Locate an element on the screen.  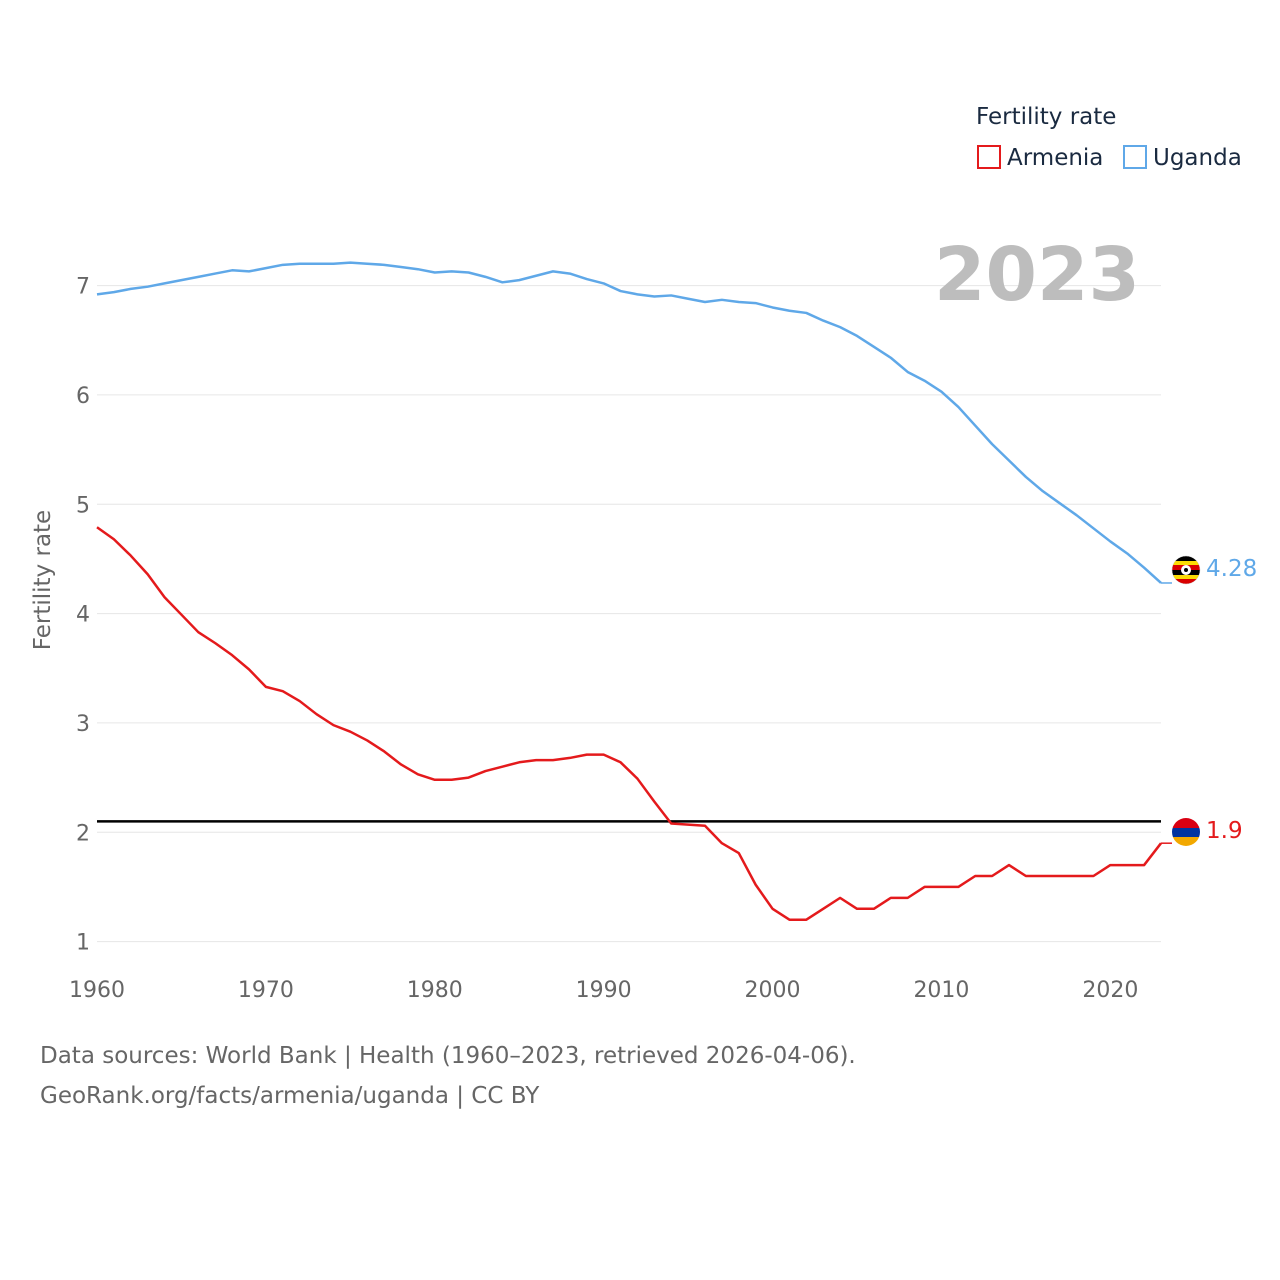
x-tick-label: 2020 is located at coordinates (1110, 990).